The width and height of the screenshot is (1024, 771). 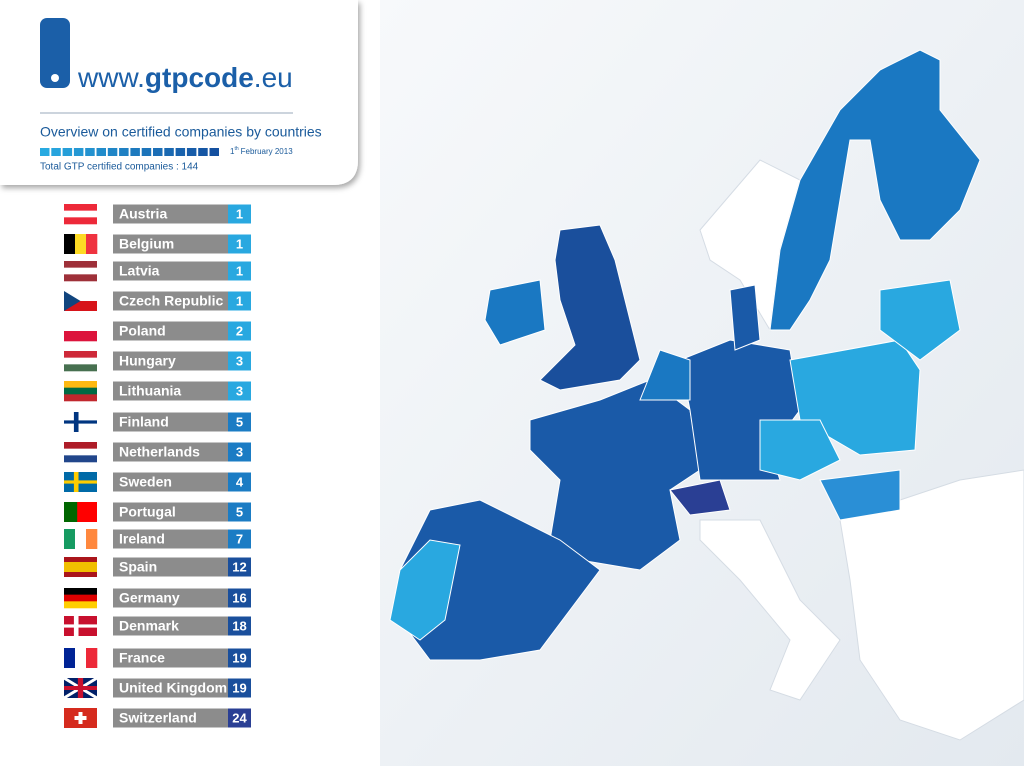 I want to click on country-name: Austria, so click(x=143, y=214).